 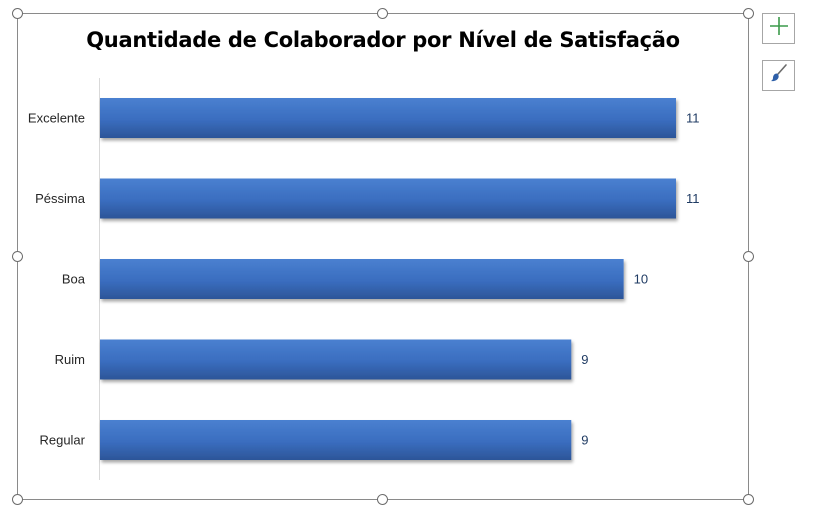 What do you see at coordinates (748, 256) in the screenshot?
I see `resize-handle-middle-right` at bounding box center [748, 256].